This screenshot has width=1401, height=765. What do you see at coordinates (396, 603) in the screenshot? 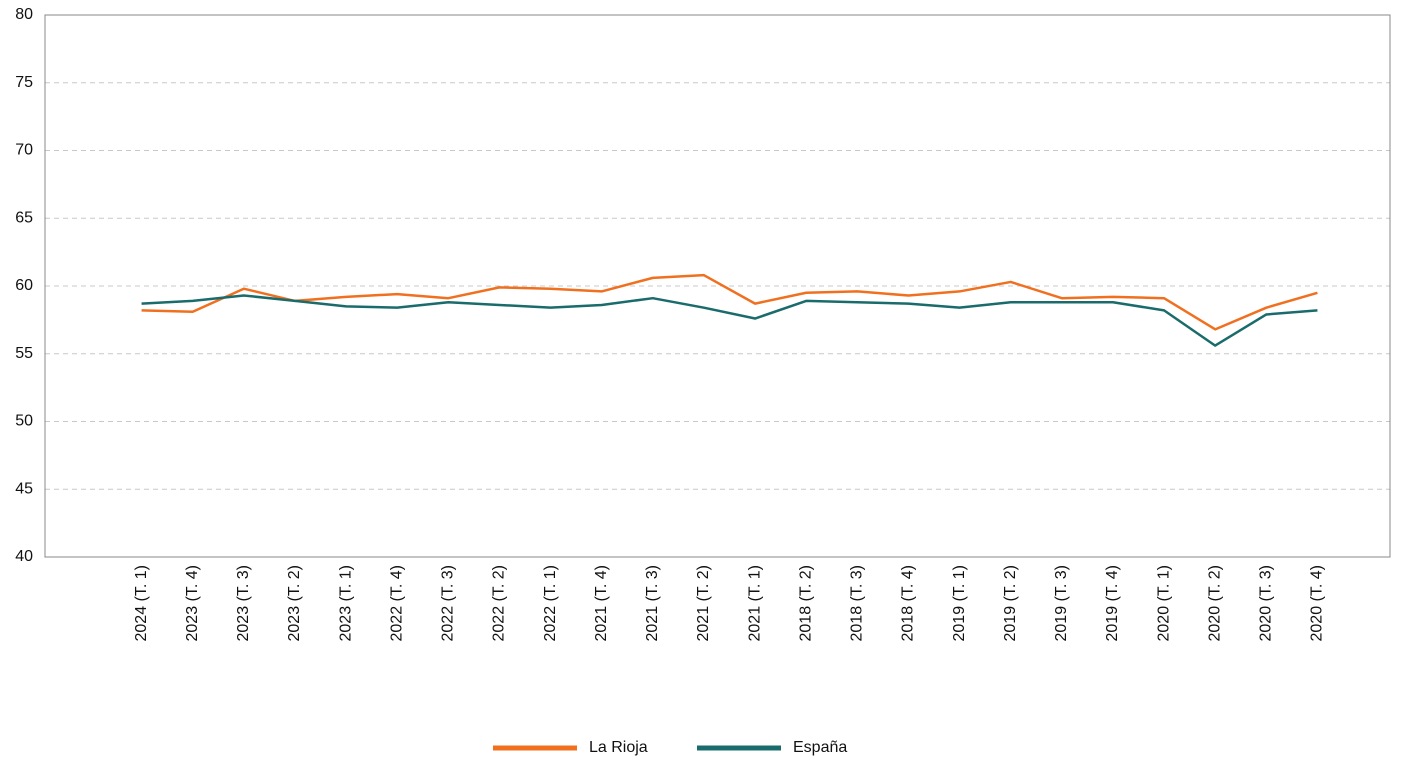
I see `x-tick-label: 2022 (T. 4)` at bounding box center [396, 603].